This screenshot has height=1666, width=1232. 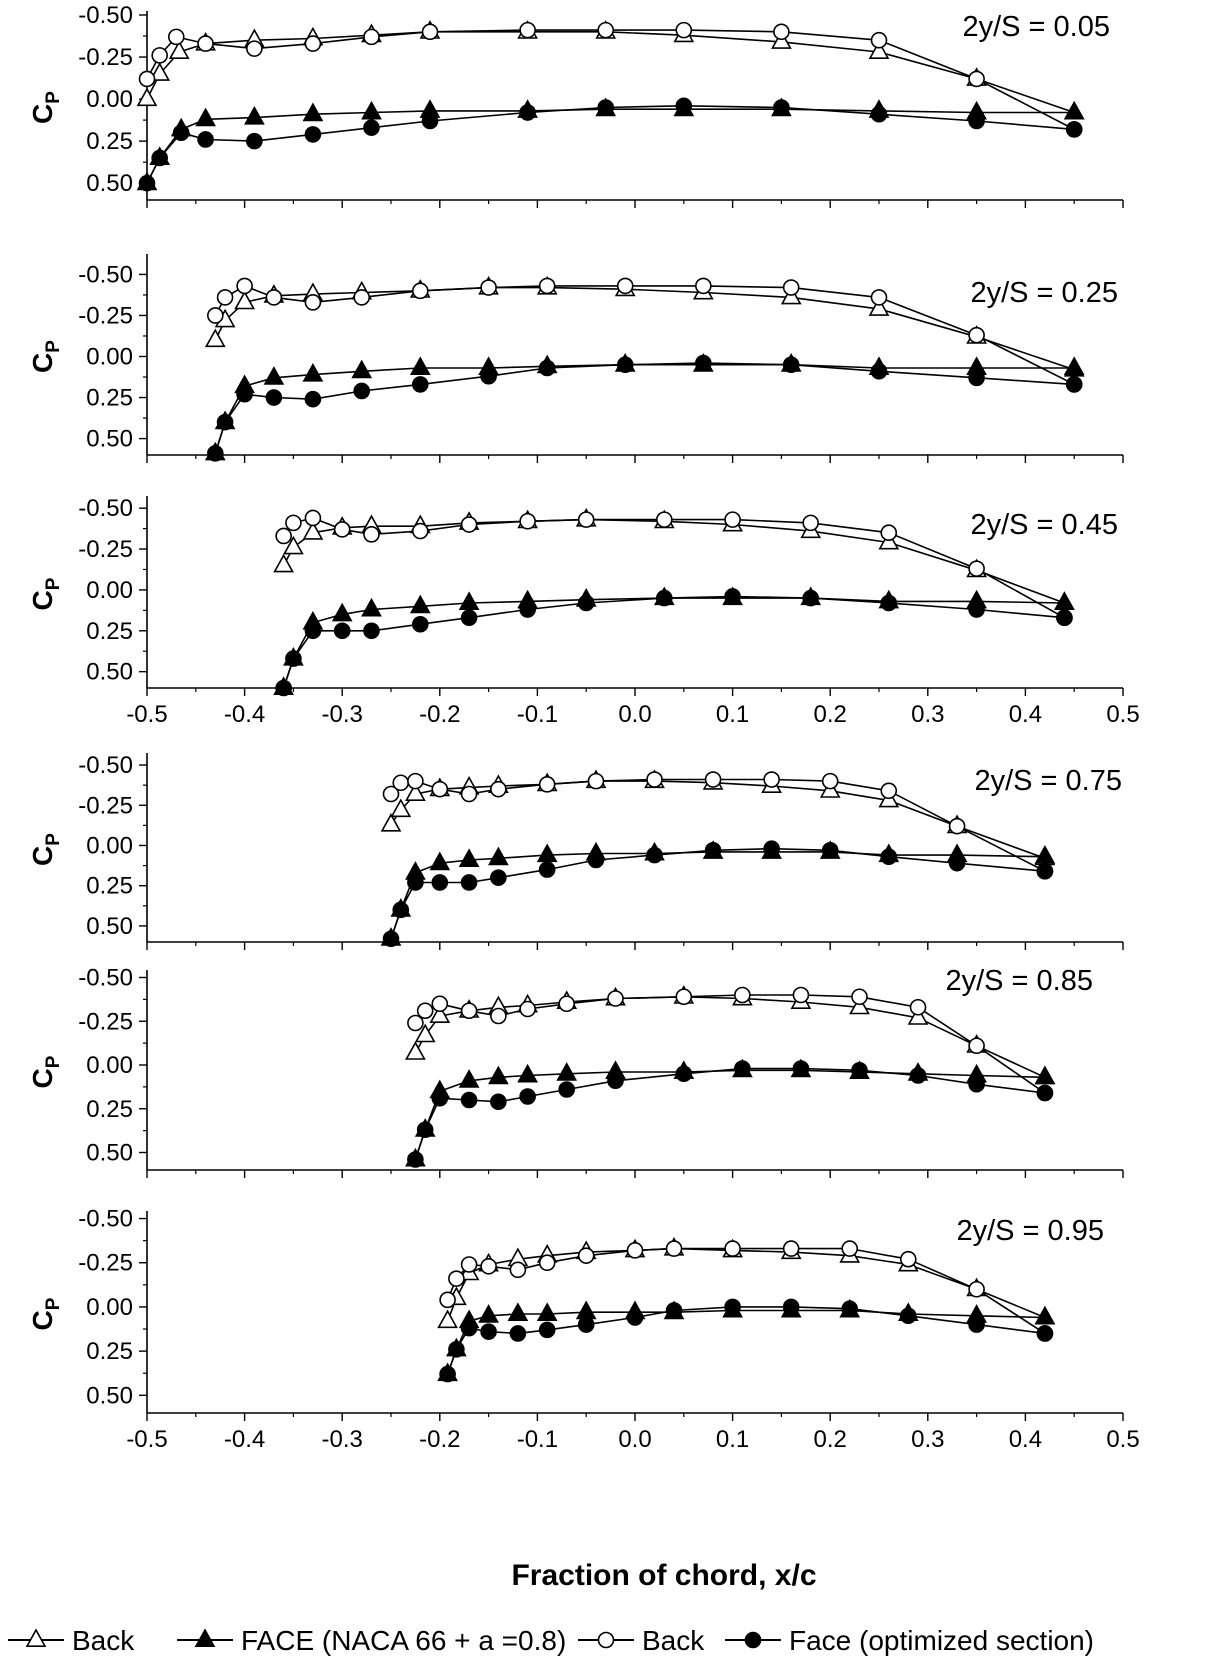 I want to click on x-tick-label: -0.4, so click(x=244, y=1439).